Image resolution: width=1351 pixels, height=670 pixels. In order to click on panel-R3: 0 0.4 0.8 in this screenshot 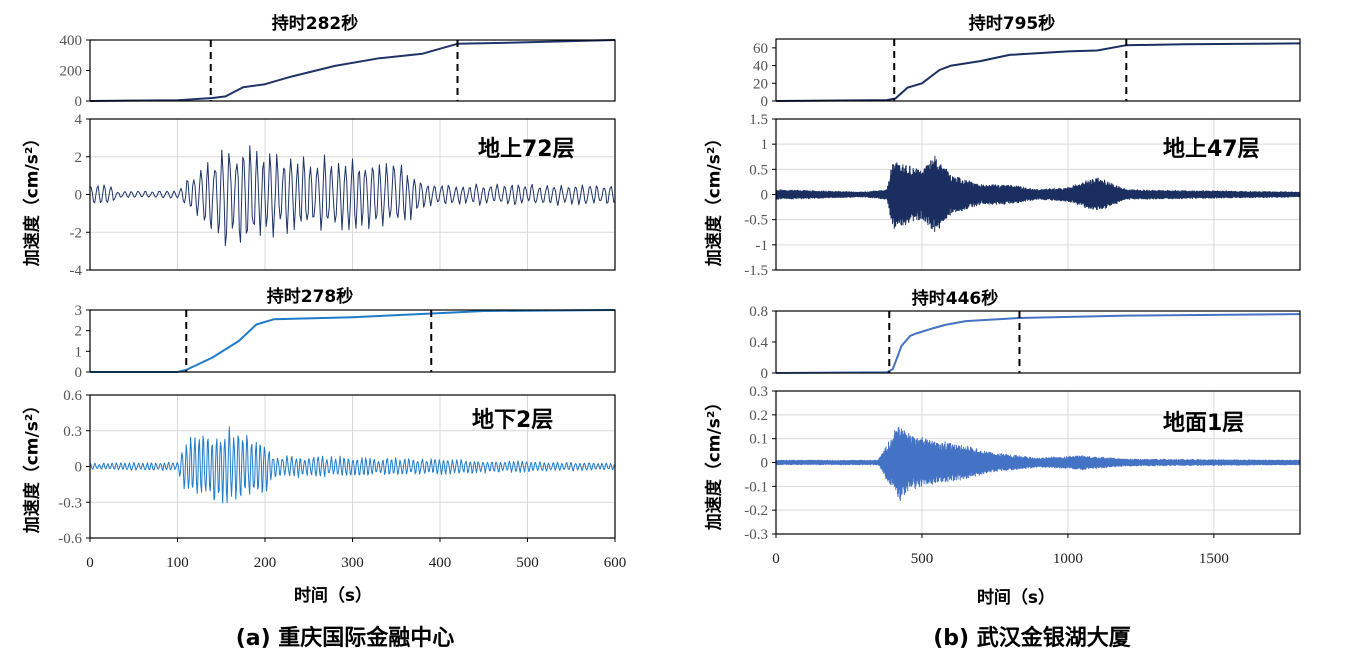, I will do `click(1025, 343)`.